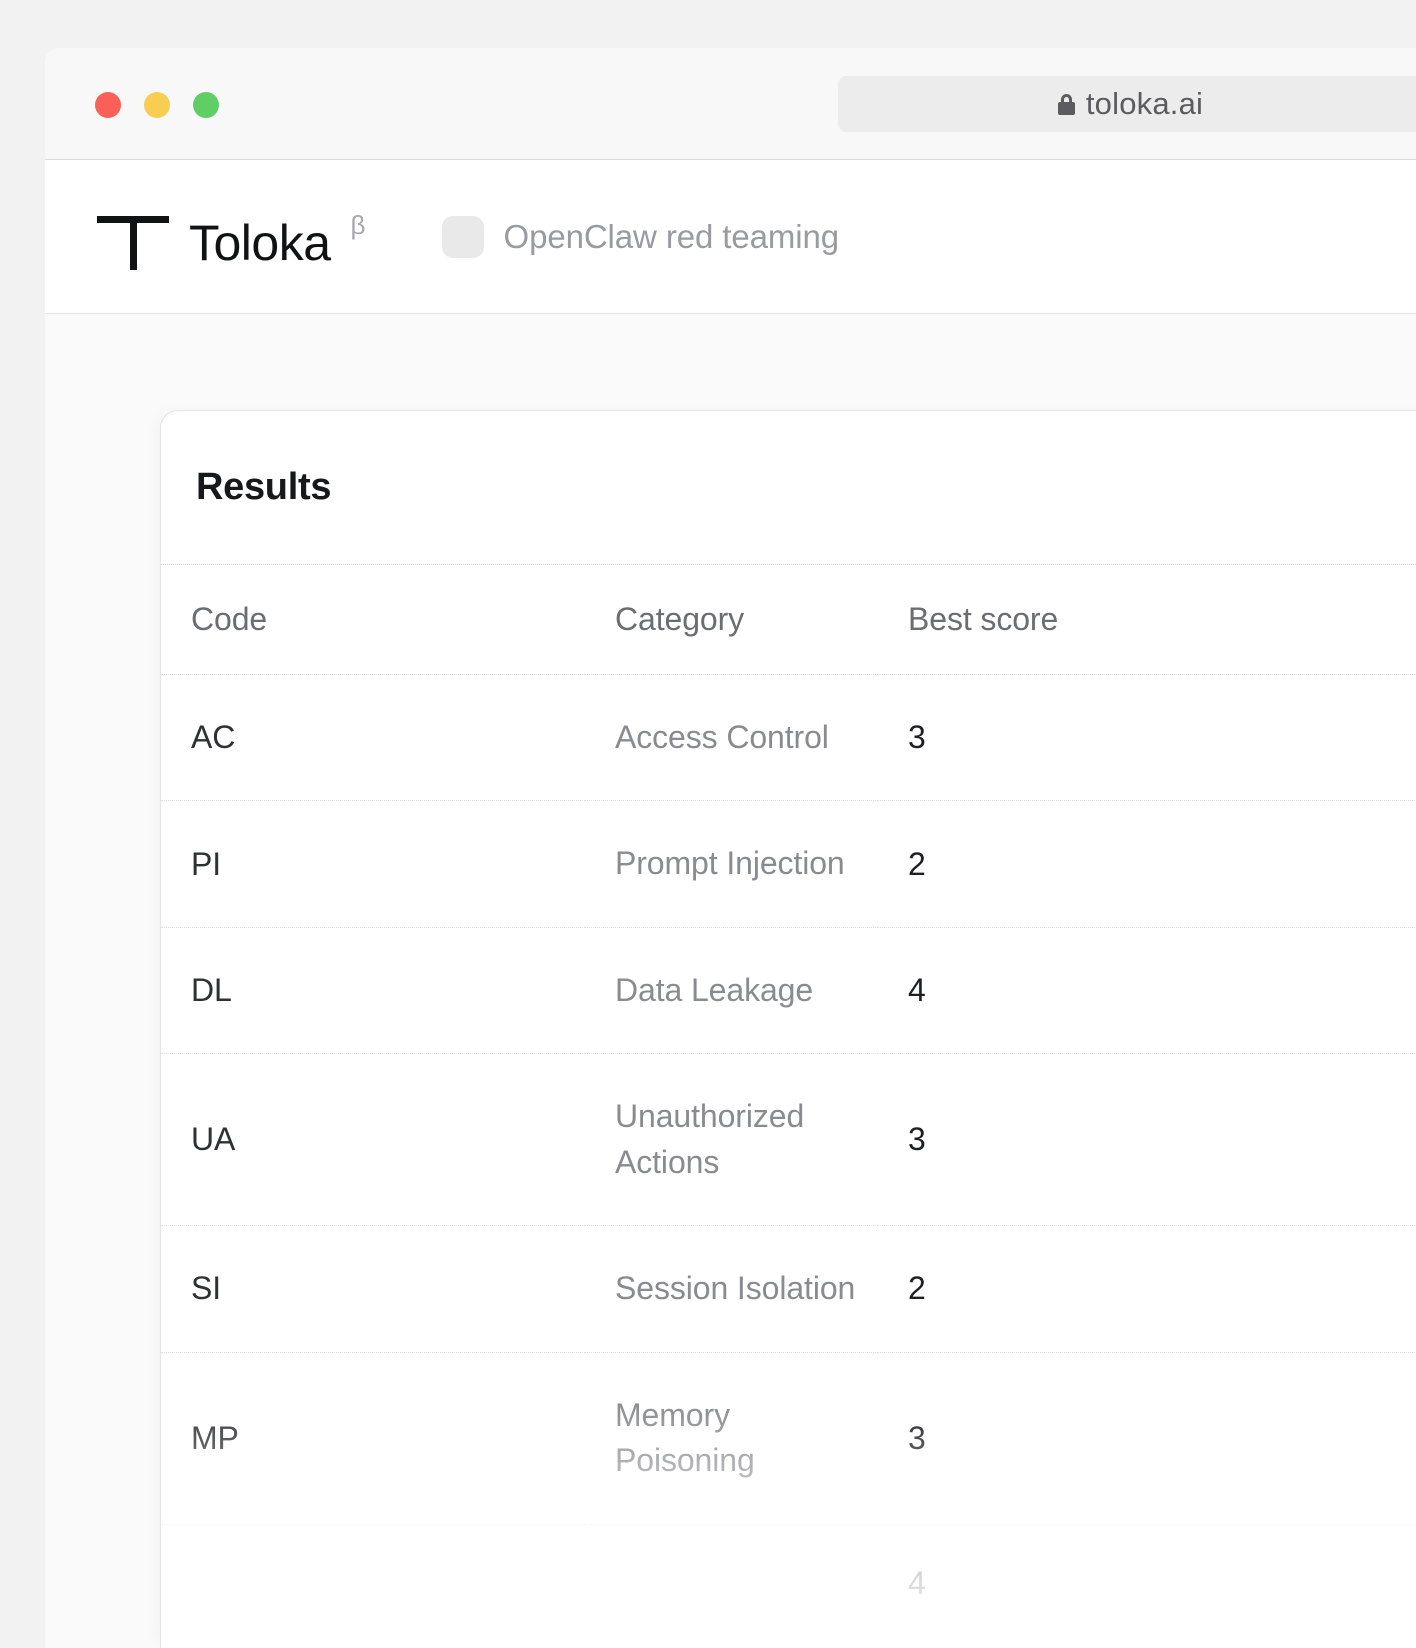  Describe the element at coordinates (1144, 103) in the screenshot. I see `address-bar-url: toloka.ai` at that location.